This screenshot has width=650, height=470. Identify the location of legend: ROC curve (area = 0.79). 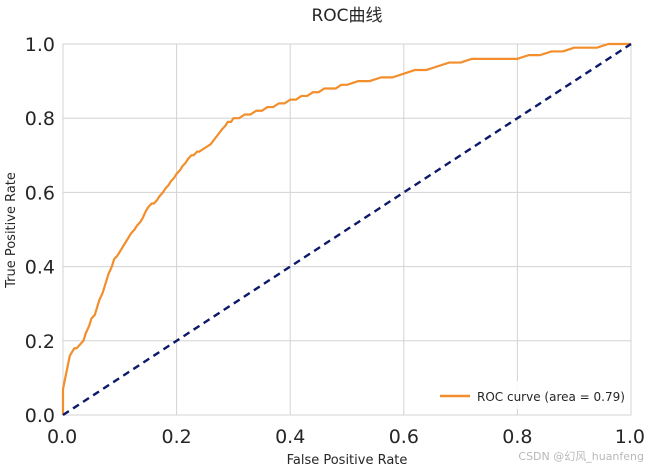
(529, 395).